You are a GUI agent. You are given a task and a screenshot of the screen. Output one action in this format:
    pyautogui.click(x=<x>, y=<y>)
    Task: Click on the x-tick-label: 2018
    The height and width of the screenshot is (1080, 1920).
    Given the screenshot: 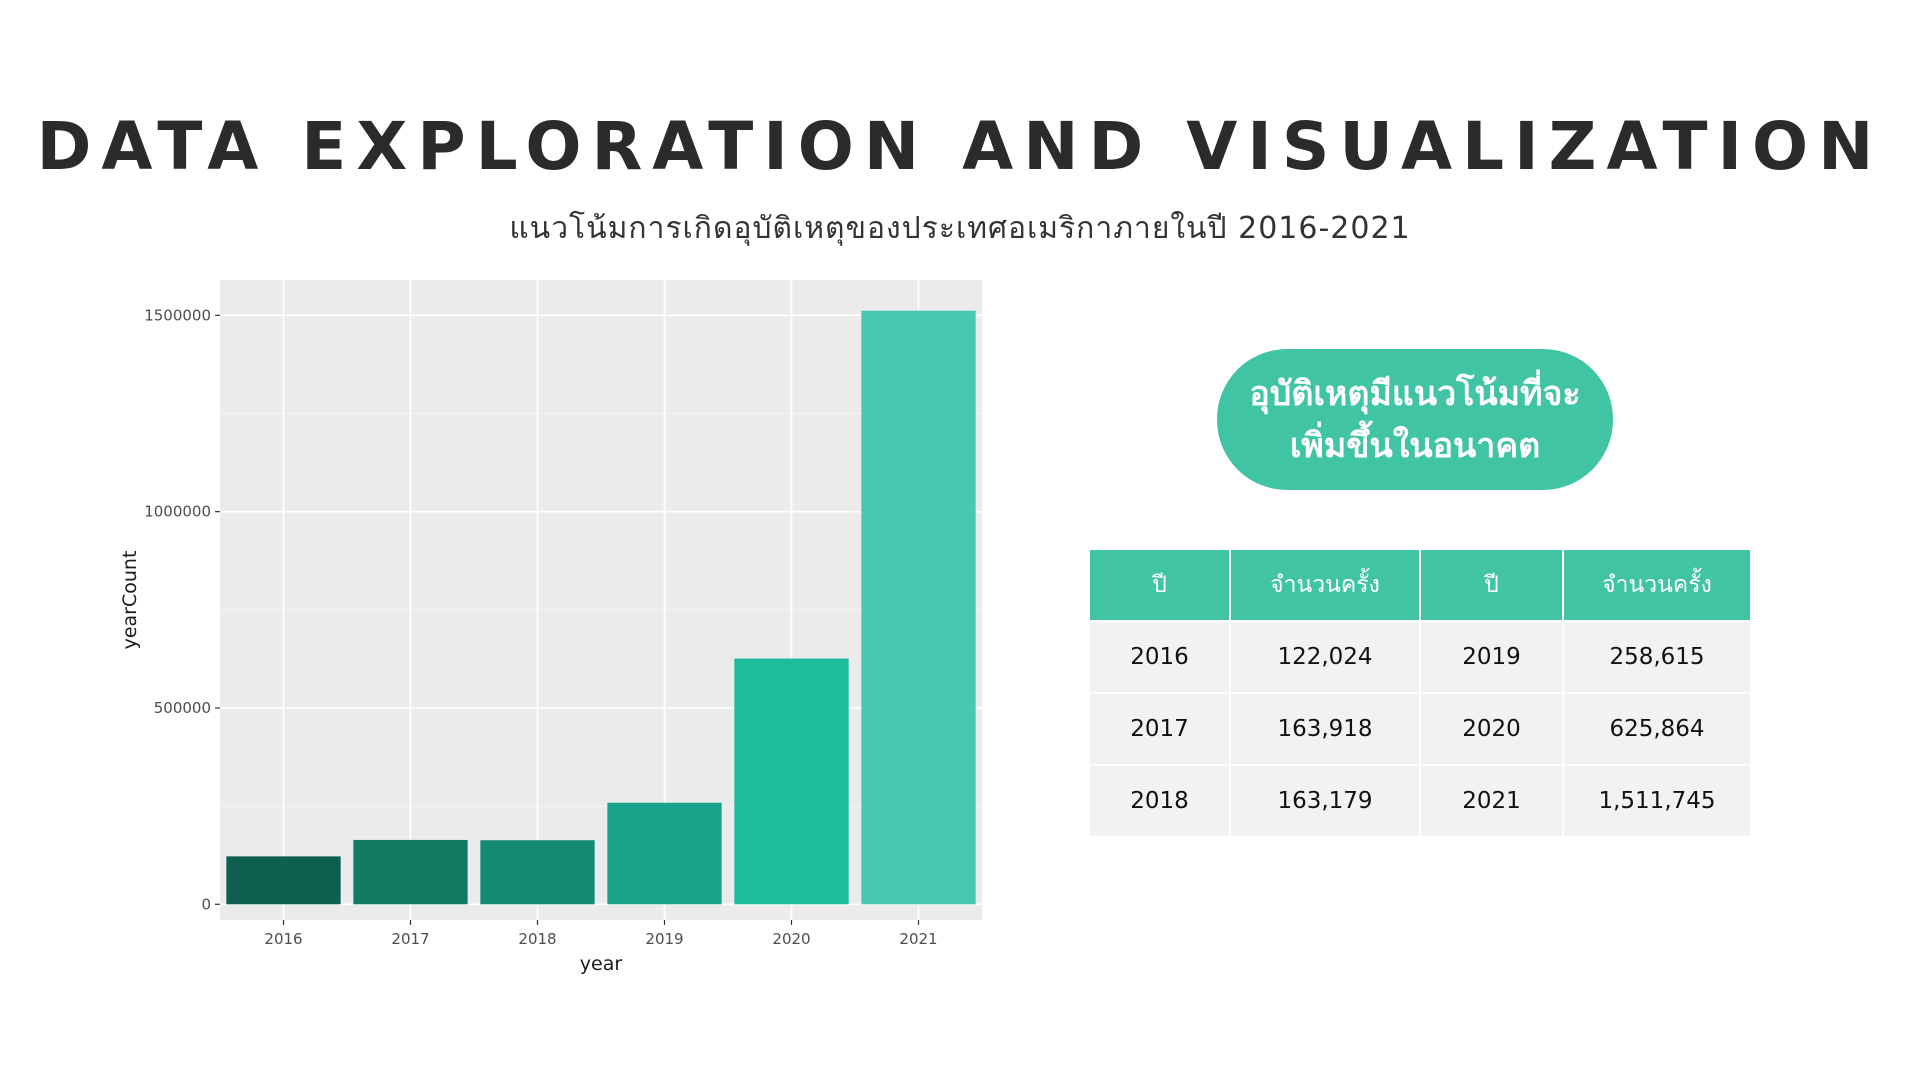 What is the action you would take?
    pyautogui.click(x=537, y=939)
    